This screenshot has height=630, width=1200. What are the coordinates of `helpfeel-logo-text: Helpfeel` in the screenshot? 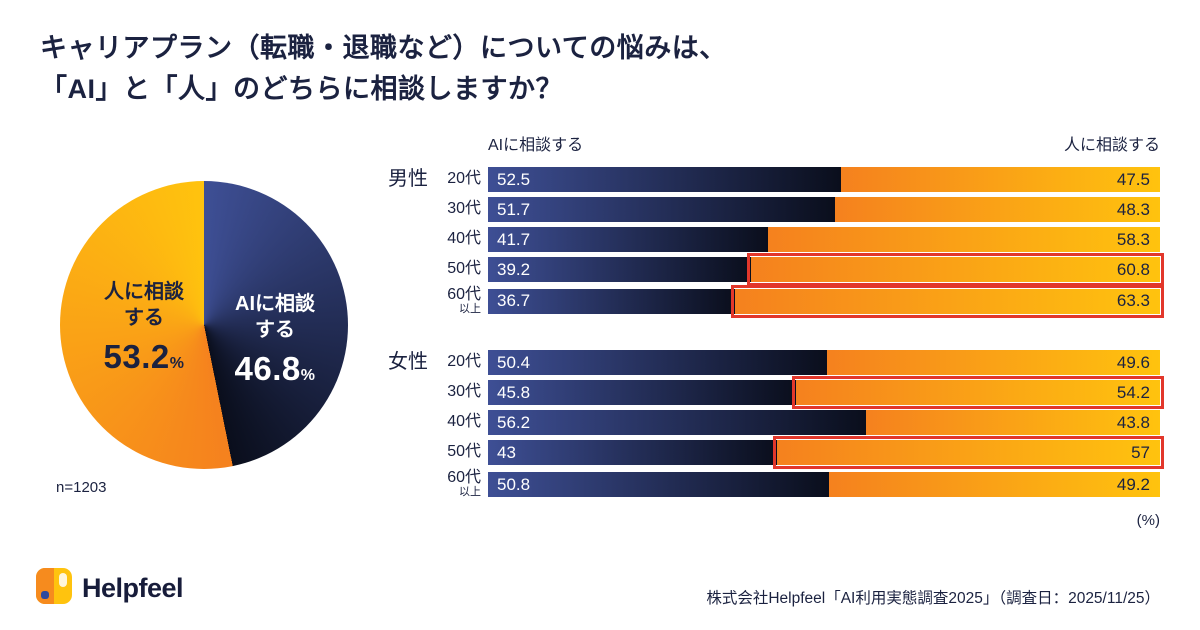 It's located at (133, 588).